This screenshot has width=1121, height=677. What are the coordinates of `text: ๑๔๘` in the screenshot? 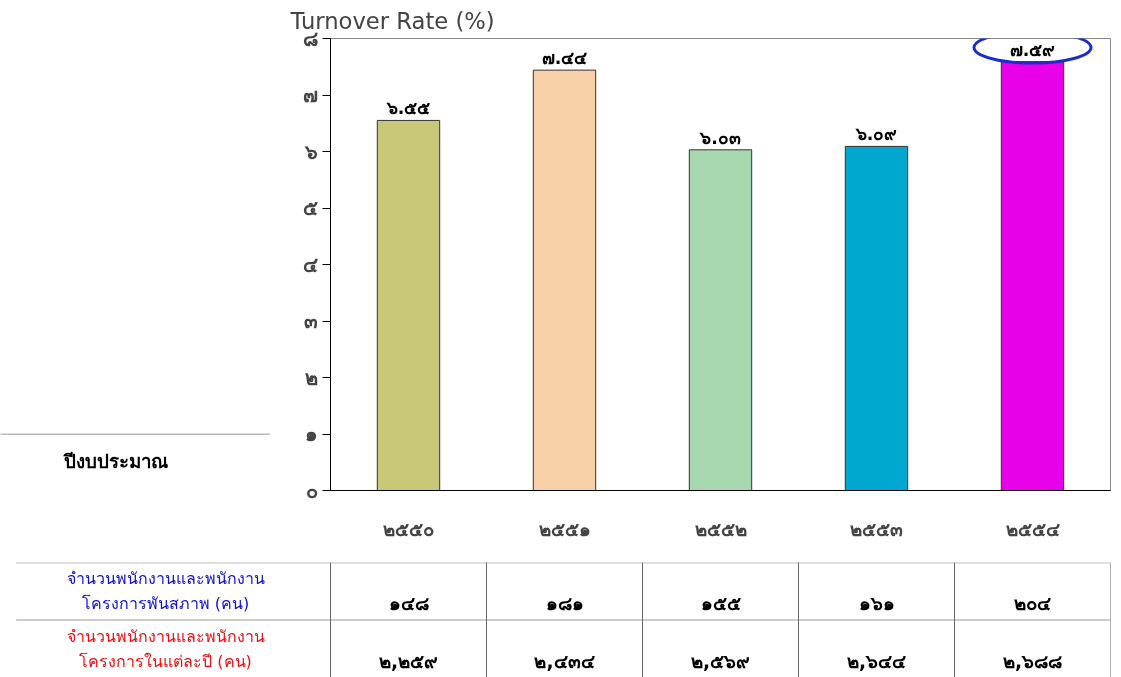 It's located at (408, 604).